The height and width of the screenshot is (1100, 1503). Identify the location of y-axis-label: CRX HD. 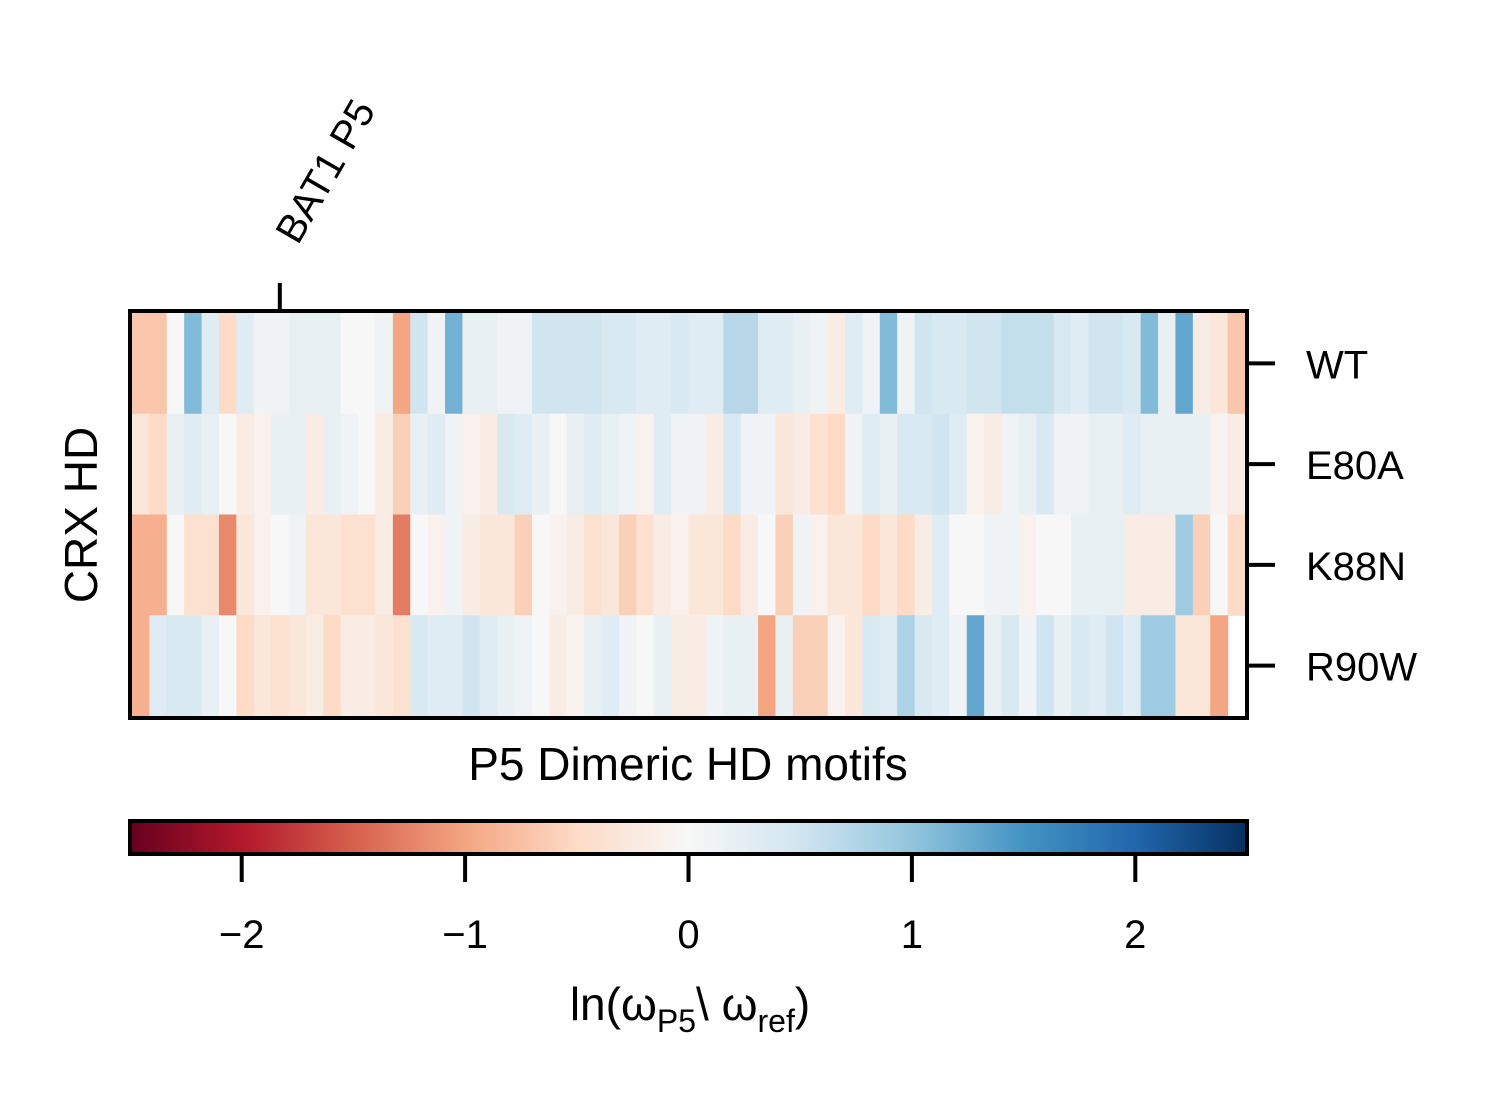
(81, 515).